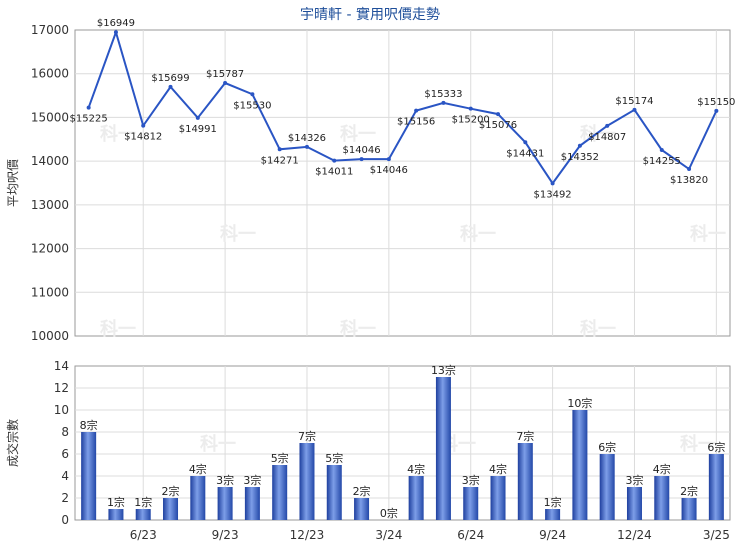  Describe the element at coordinates (252, 105) in the screenshot. I see `price-data-label: $15530` at that location.